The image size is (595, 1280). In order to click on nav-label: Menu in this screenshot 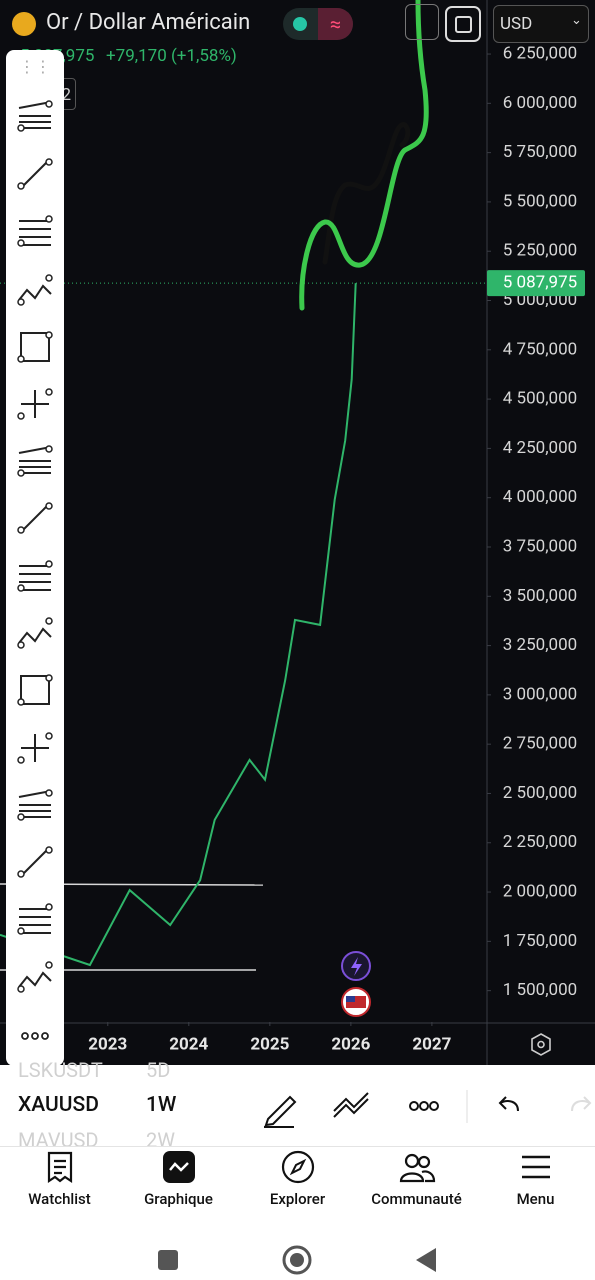, I will do `click(535, 1199)`.